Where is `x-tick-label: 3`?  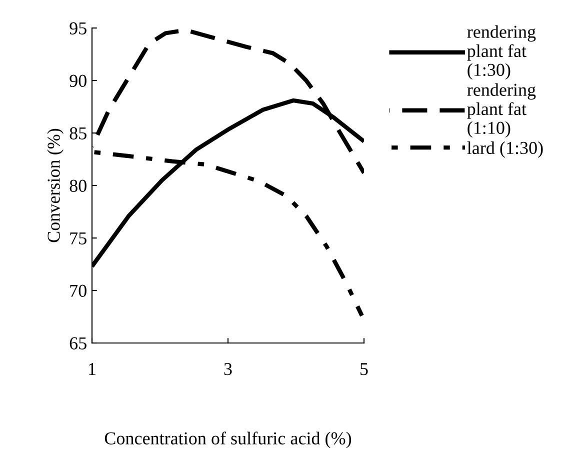 x-tick-label: 3 is located at coordinates (228, 369).